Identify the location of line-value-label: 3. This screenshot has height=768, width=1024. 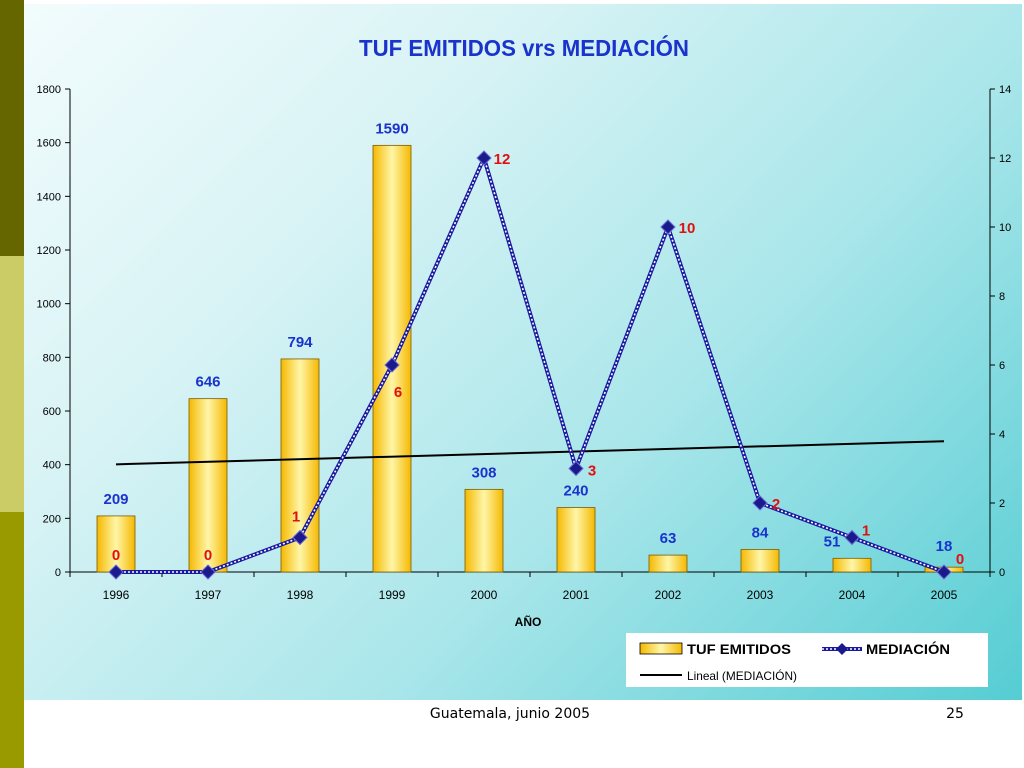
(592, 471).